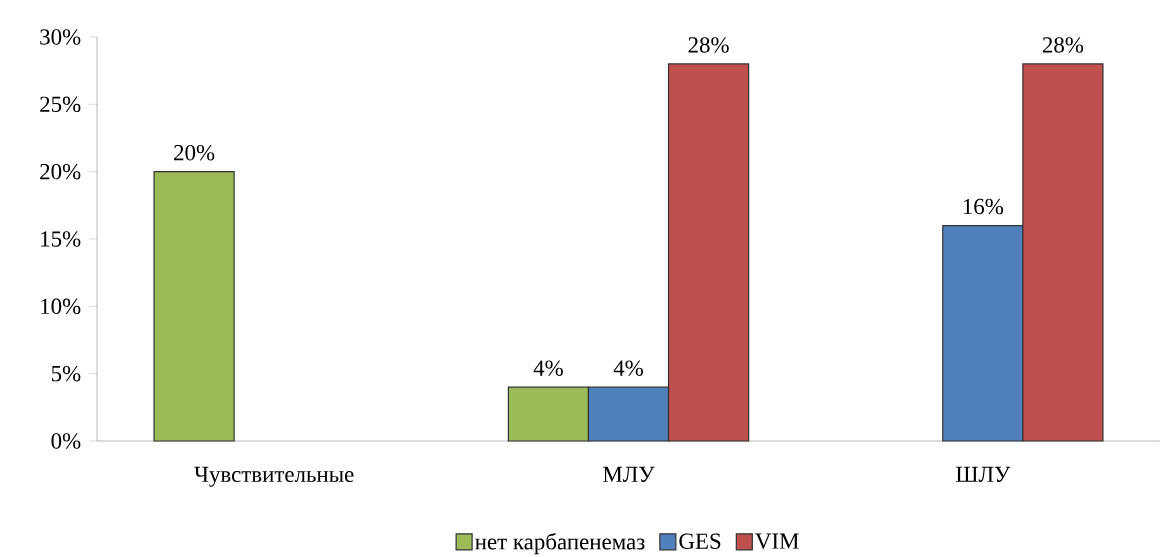 This screenshot has height=557, width=1168. What do you see at coordinates (66, 441) in the screenshot?
I see `y-tick-label: 0%` at bounding box center [66, 441].